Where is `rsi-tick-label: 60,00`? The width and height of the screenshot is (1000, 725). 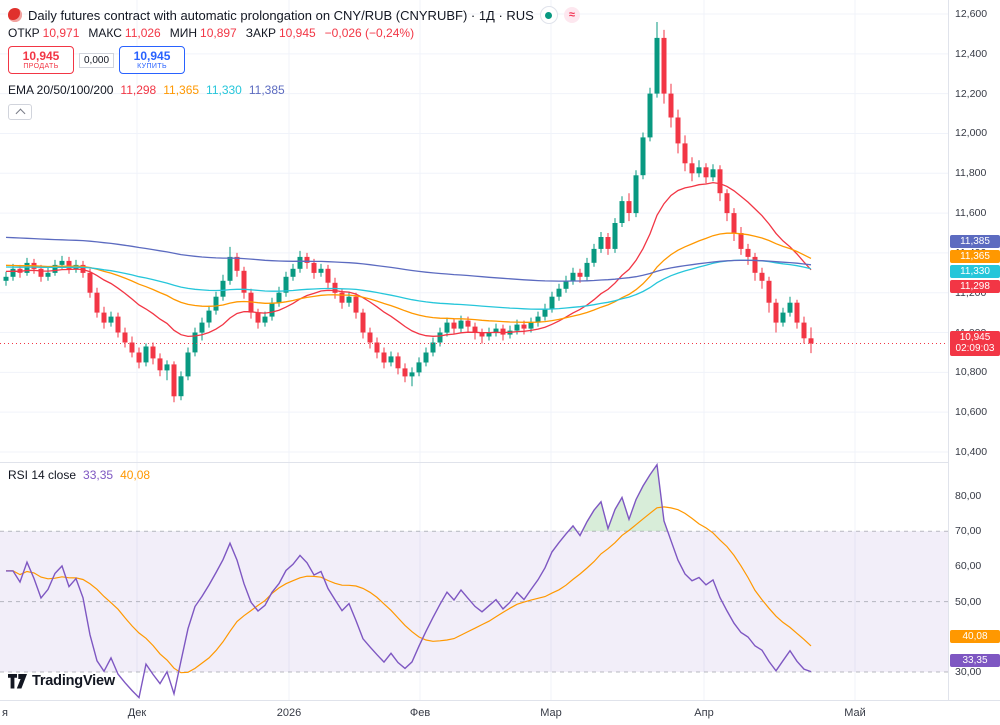 rsi-tick-label: 60,00 is located at coordinates (968, 566).